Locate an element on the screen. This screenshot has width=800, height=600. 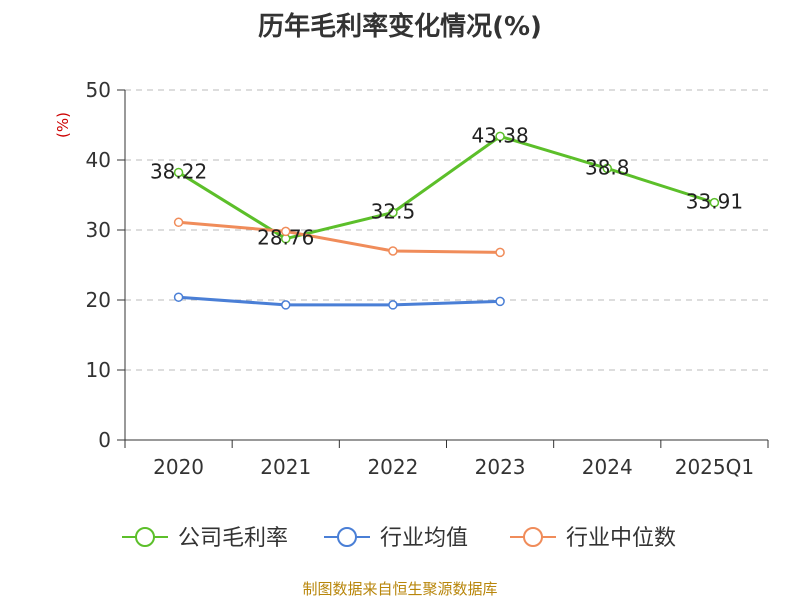
y-tick-label-40: 40 is located at coordinates (98, 160).